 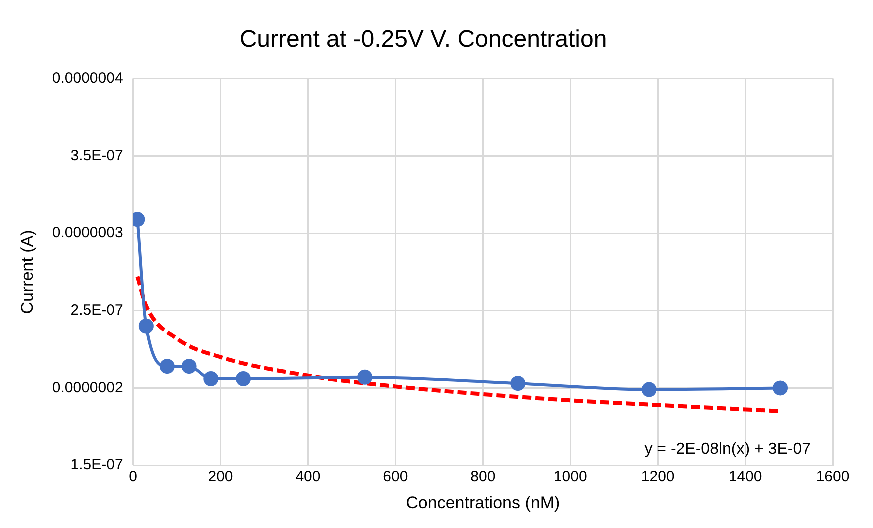 What do you see at coordinates (833, 477) in the screenshot?
I see `x-tick-label: 1600` at bounding box center [833, 477].